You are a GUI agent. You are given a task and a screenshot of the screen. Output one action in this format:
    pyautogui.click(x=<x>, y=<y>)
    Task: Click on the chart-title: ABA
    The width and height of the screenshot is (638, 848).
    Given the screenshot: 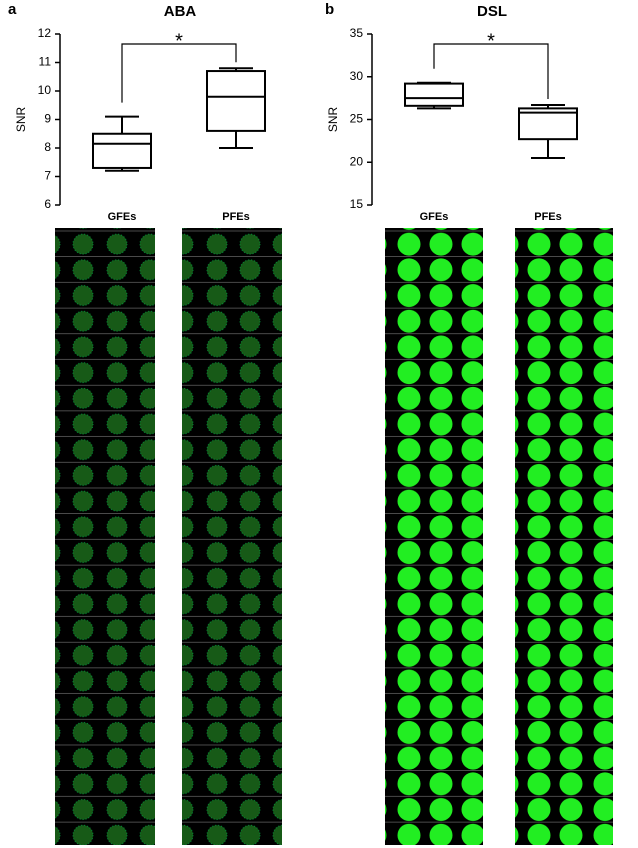 What is the action you would take?
    pyautogui.click(x=180, y=11)
    